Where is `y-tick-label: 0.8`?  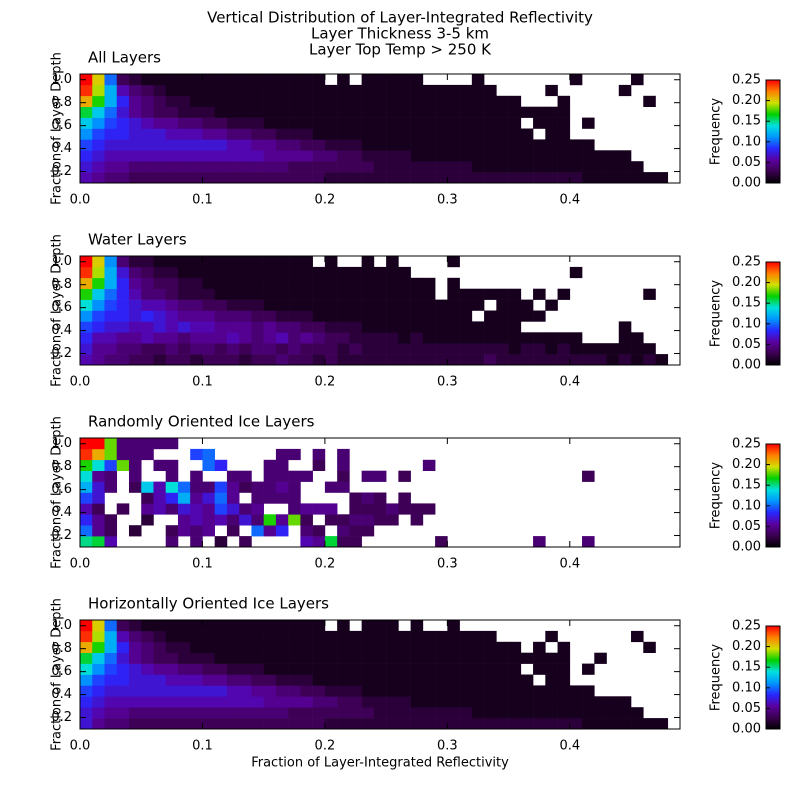
y-tick-label: 0.8 is located at coordinates (61, 648).